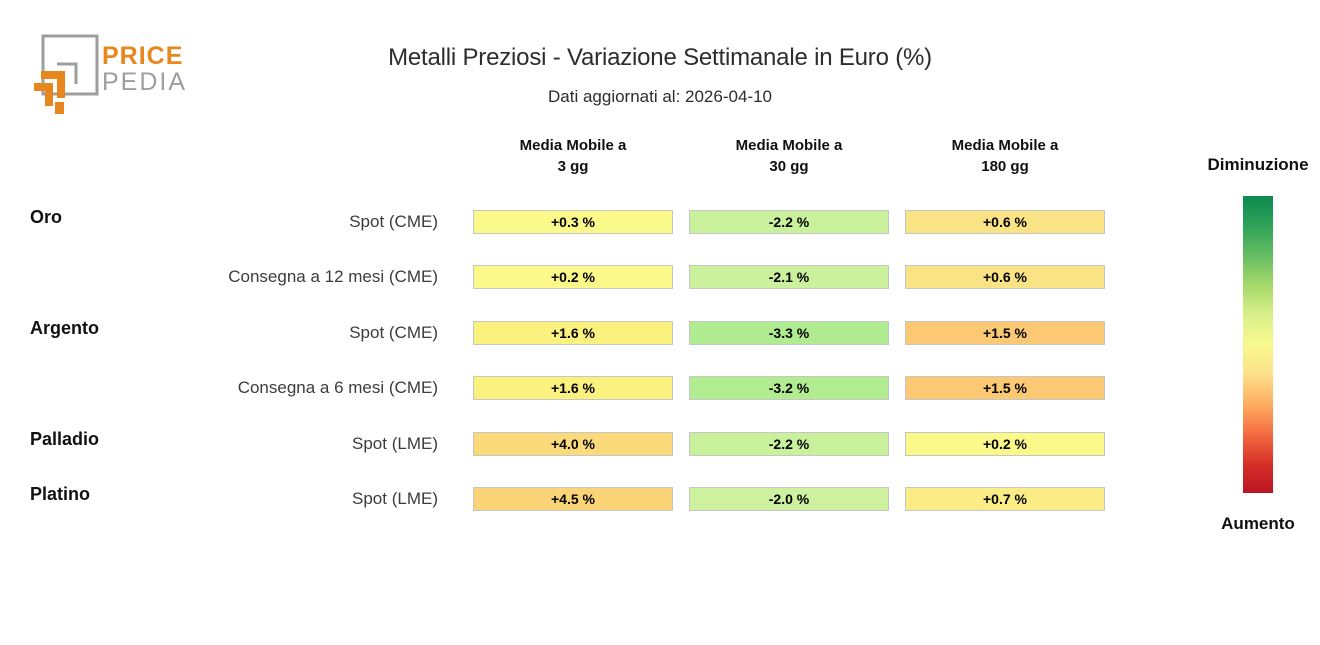 The image size is (1320, 645). What do you see at coordinates (1005, 499) in the screenshot?
I see `heatmap-cell: +0.7 %` at bounding box center [1005, 499].